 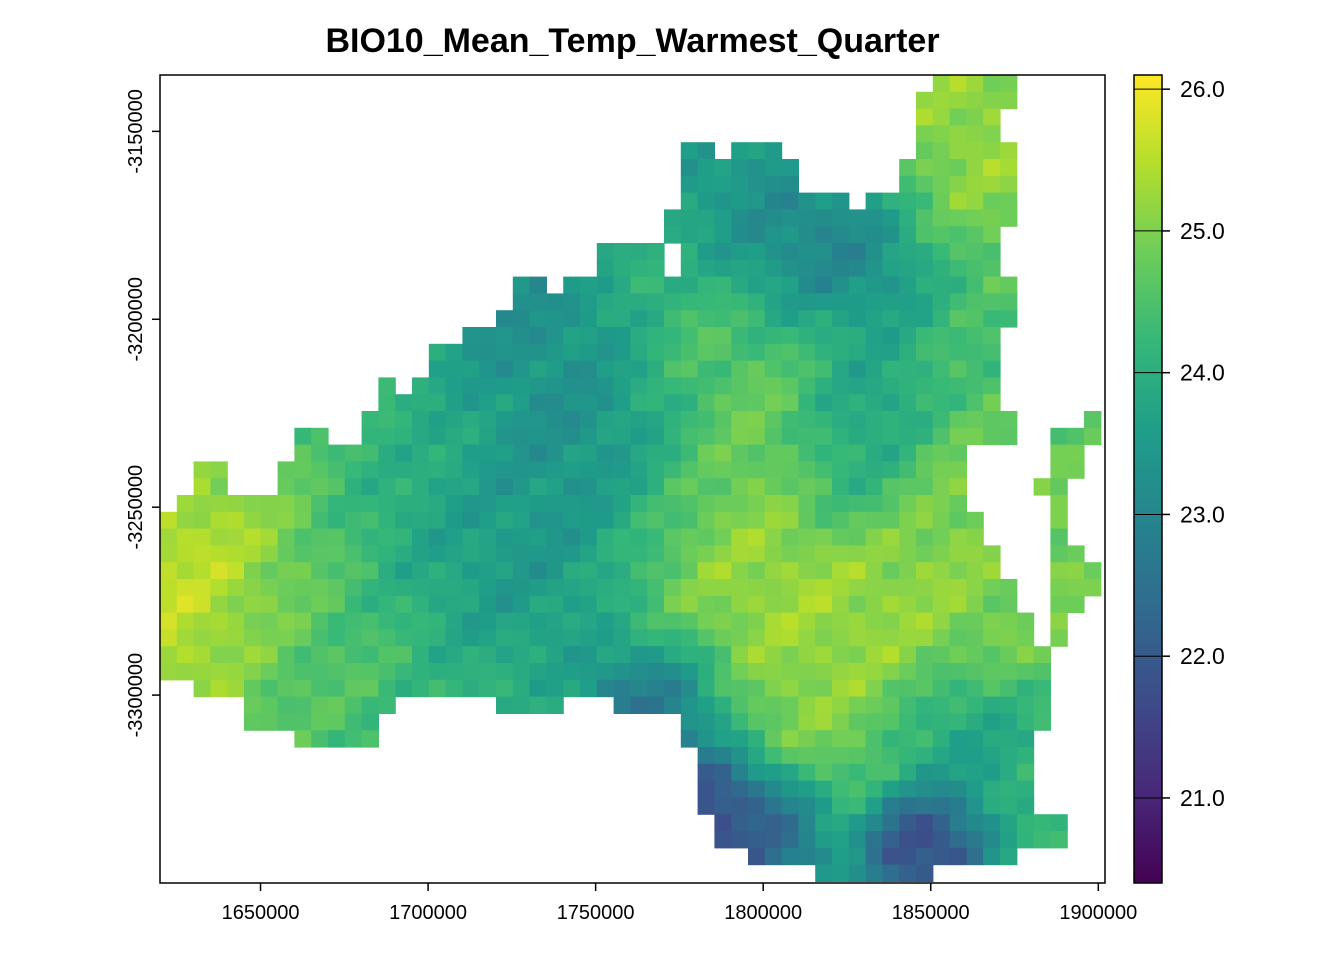 I want to click on y-tick-label: -3250000, so click(x=136, y=507).